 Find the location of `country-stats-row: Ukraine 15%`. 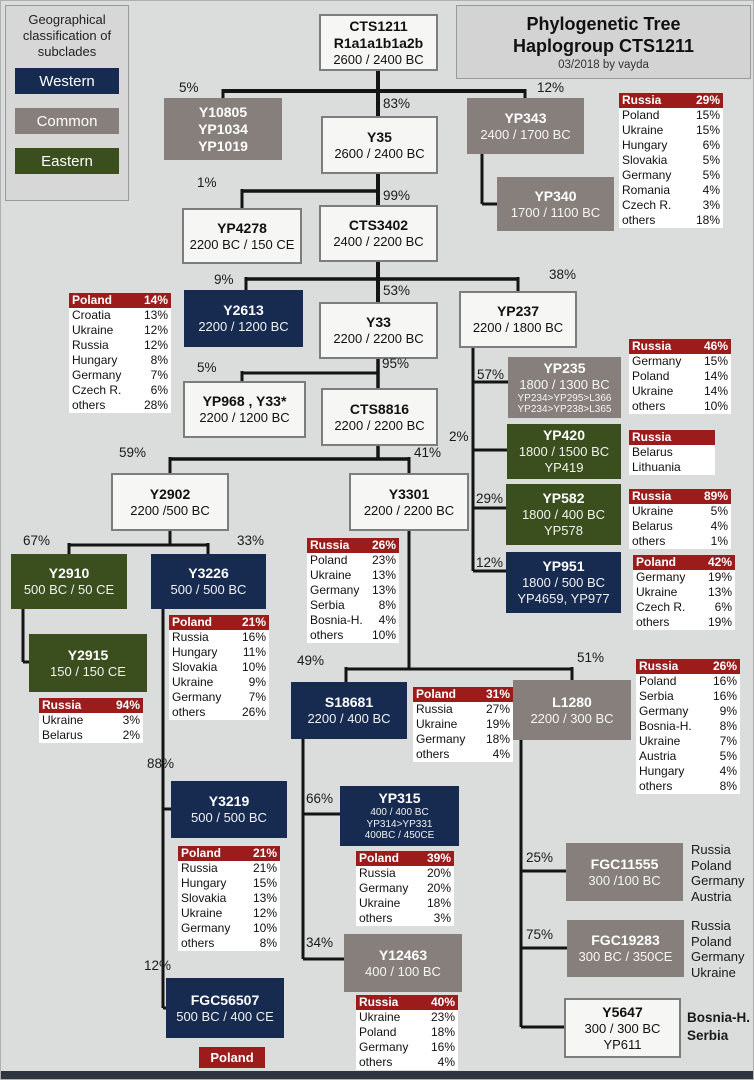

country-stats-row: Ukraine 15% is located at coordinates (671, 130).